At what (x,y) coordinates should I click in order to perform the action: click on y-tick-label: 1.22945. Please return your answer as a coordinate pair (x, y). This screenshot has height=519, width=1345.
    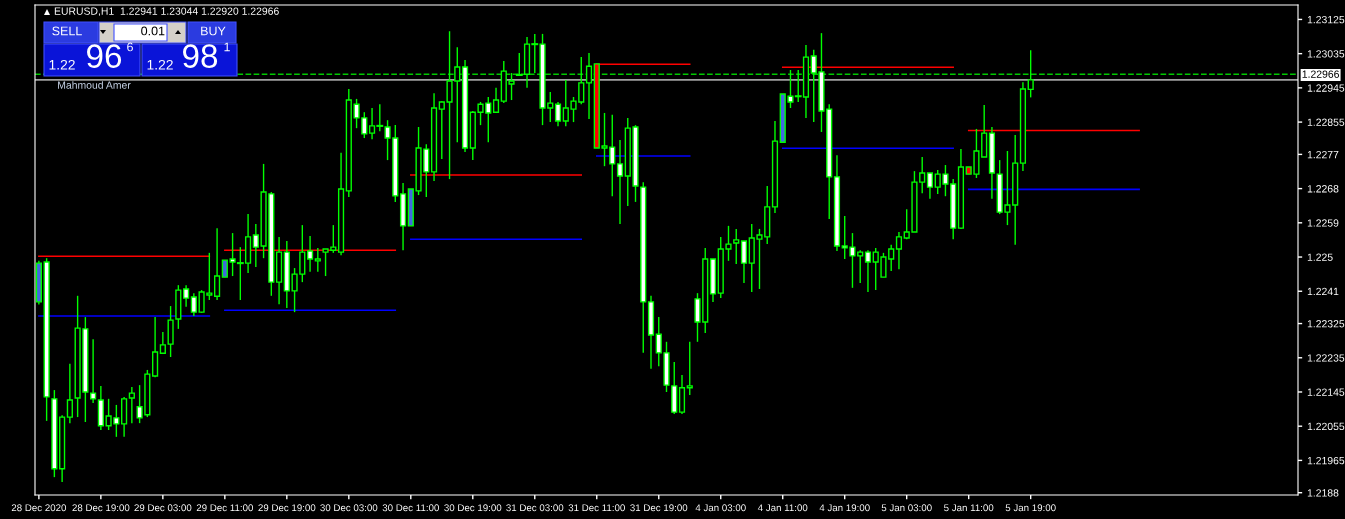
    Looking at the image, I should click on (1326, 88).